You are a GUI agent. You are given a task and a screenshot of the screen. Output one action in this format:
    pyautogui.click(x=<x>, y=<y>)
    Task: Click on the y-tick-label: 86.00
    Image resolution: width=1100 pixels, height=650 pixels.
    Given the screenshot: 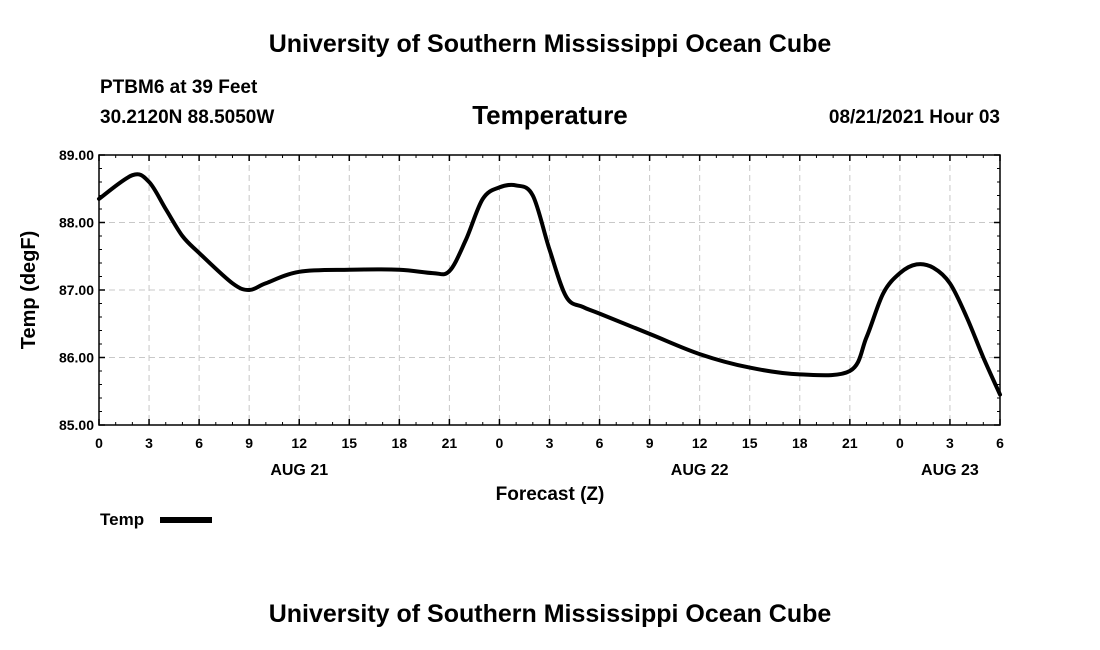 What is the action you would take?
    pyautogui.click(x=76, y=358)
    